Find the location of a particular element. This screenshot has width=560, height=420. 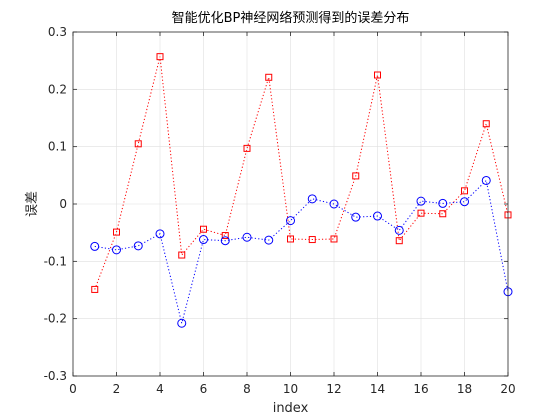

x-tick-label: 14 is located at coordinates (377, 389).